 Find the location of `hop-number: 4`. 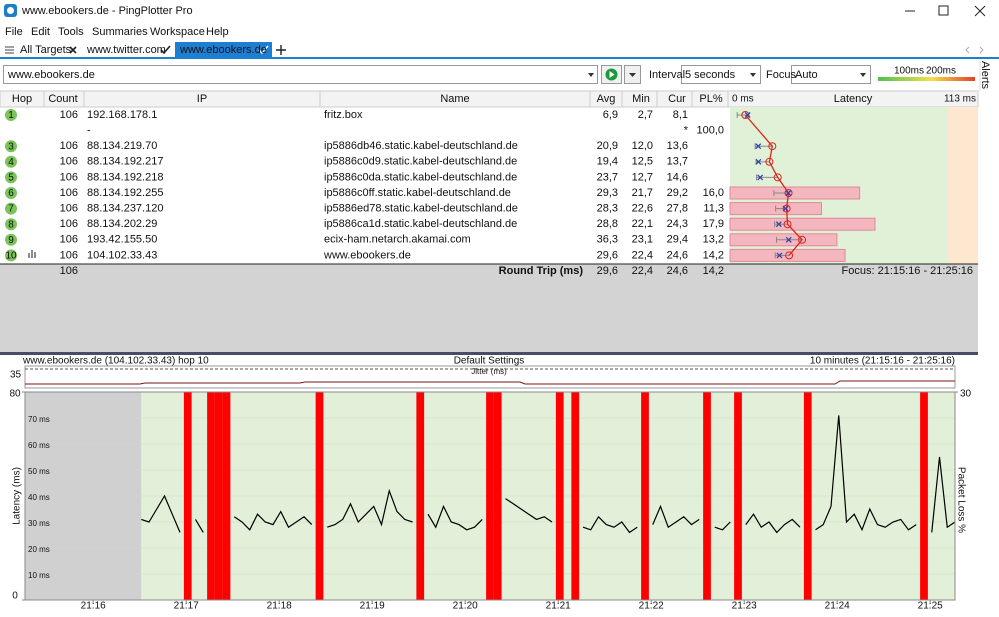

hop-number: 4 is located at coordinates (11, 162).